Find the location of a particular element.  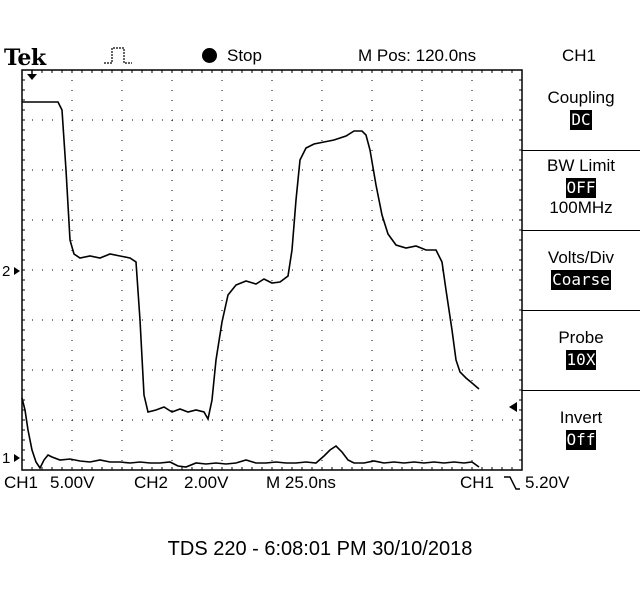

volts-div-menu-button: Volts/Div Coarse is located at coordinates (581, 269).